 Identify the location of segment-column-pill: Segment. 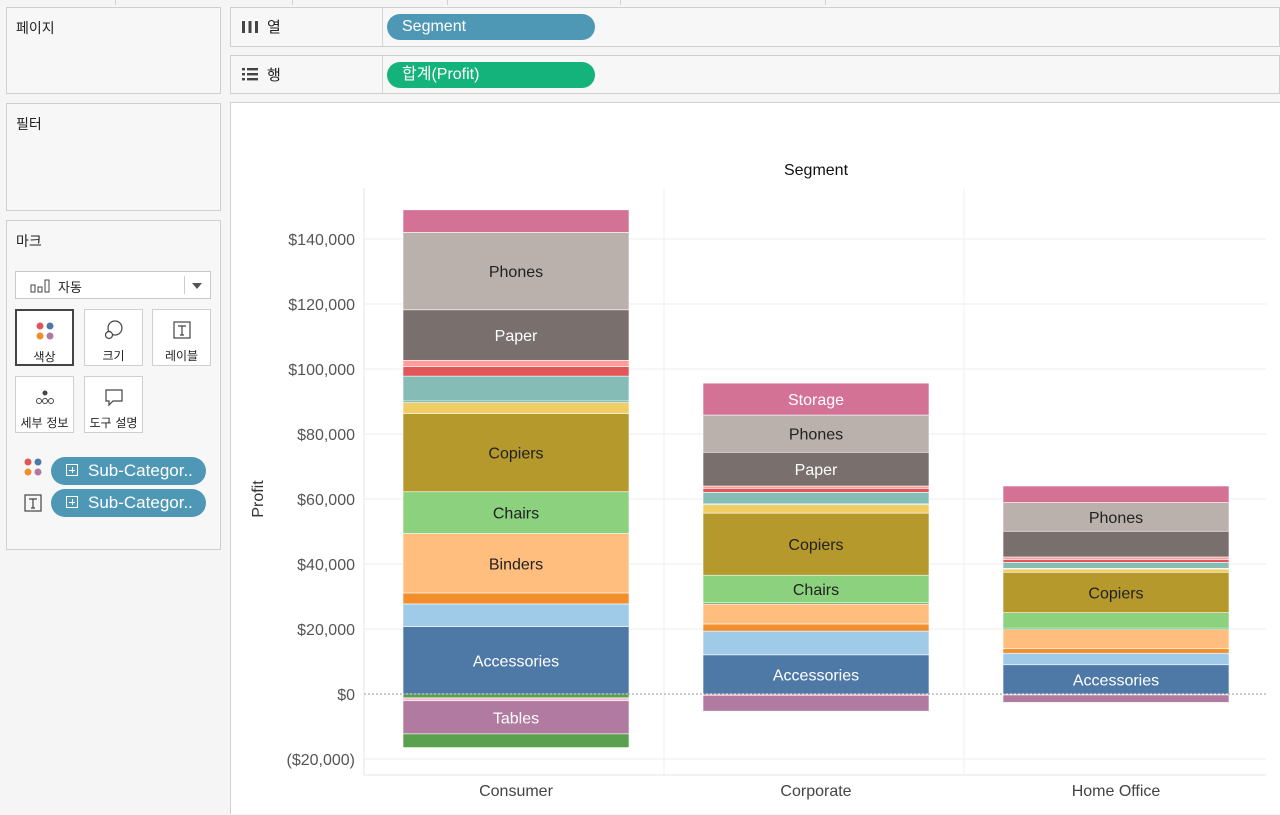
(491, 27).